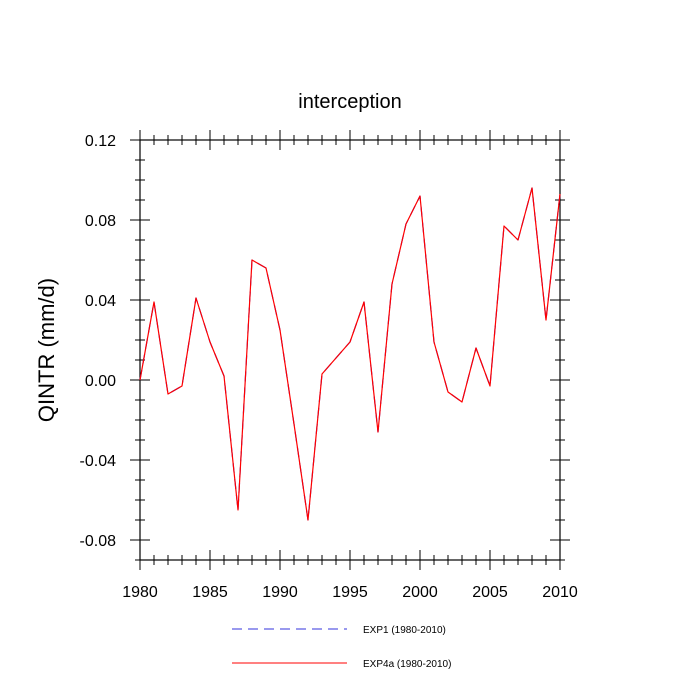  What do you see at coordinates (98, 541) in the screenshot?
I see `y-tick-label: -0.08` at bounding box center [98, 541].